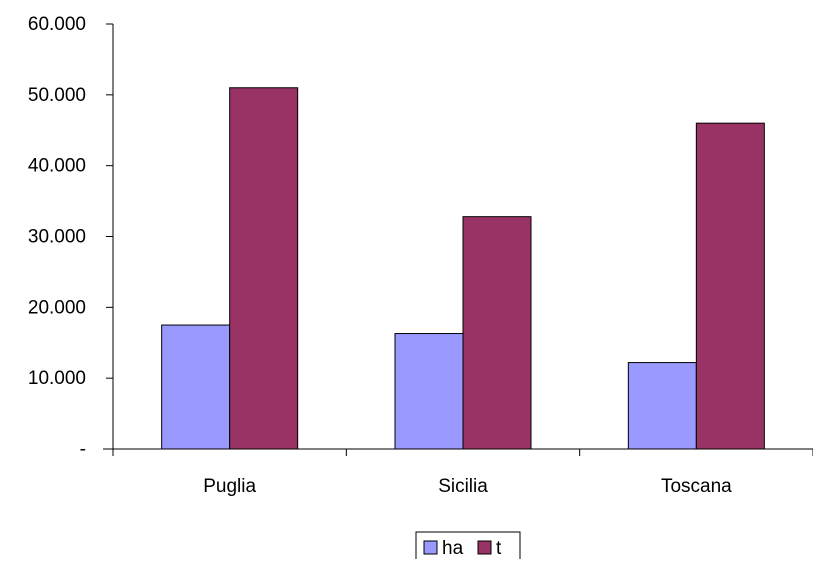  I want to click on x-axis-ticks: Puglia Sicilia Toscana, so click(462, 473).